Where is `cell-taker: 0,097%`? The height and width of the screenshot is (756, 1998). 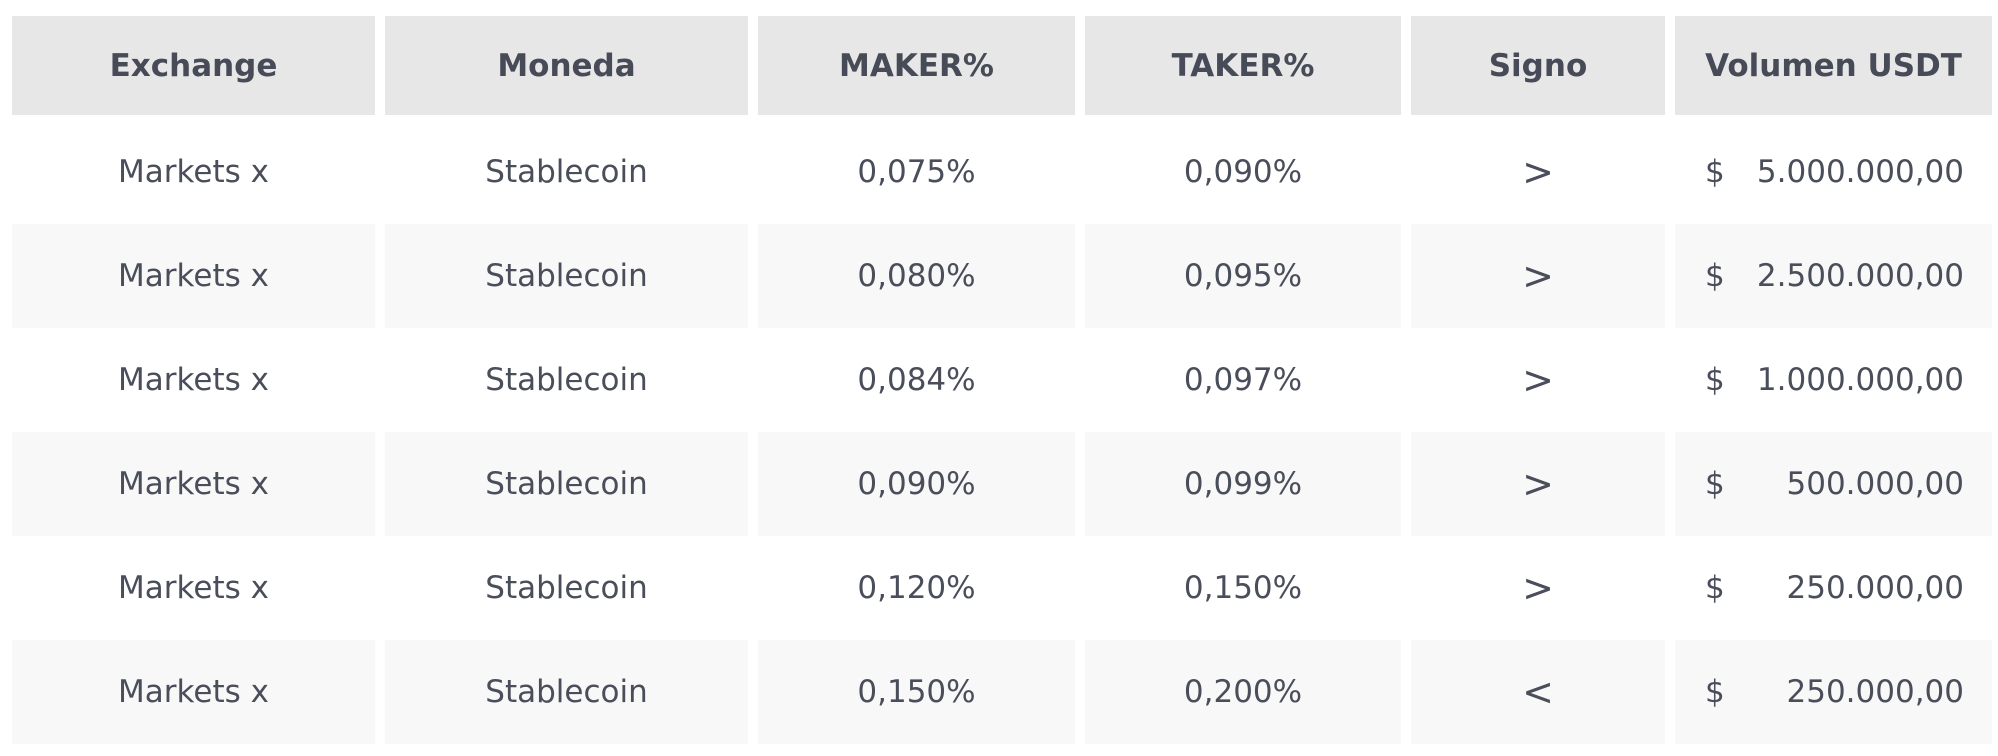 cell-taker: 0,097% is located at coordinates (1243, 380).